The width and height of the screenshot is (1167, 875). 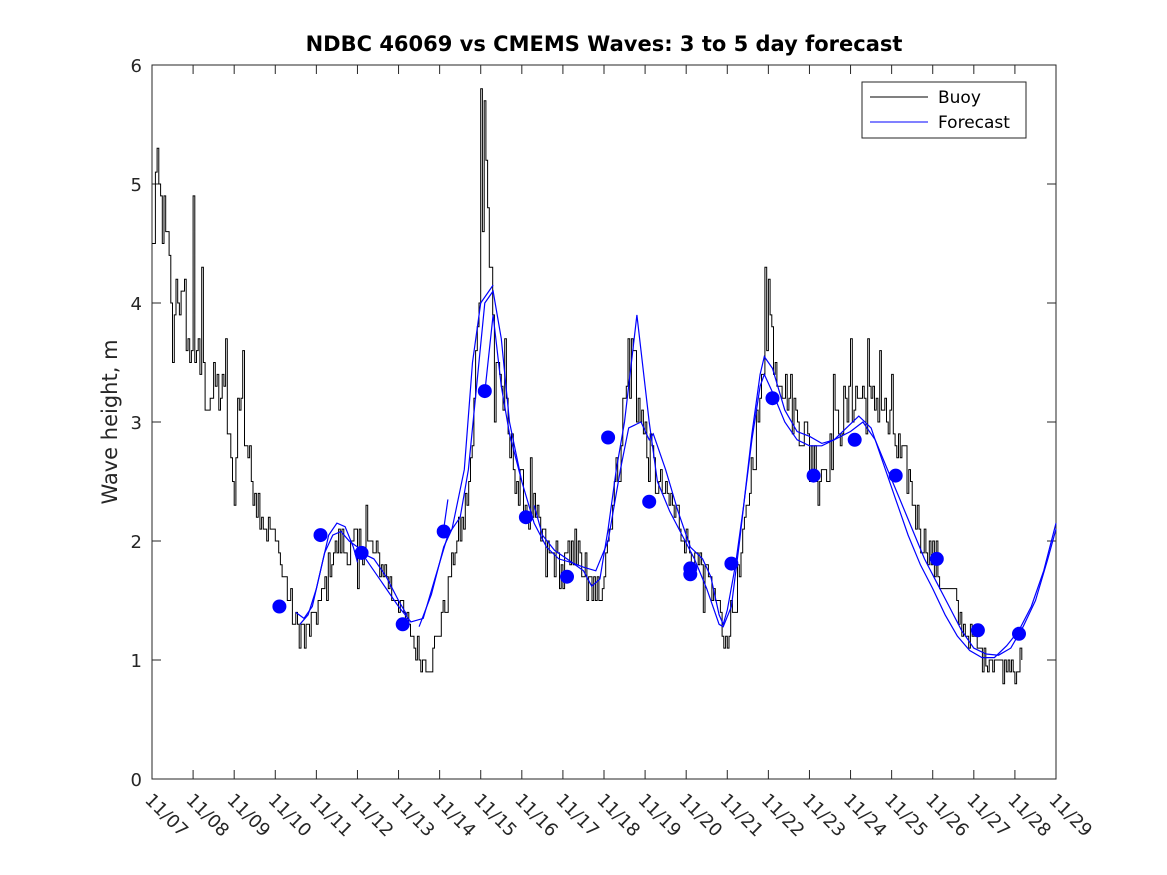 I want to click on x-tick-label: 11/16, so click(x=536, y=816).